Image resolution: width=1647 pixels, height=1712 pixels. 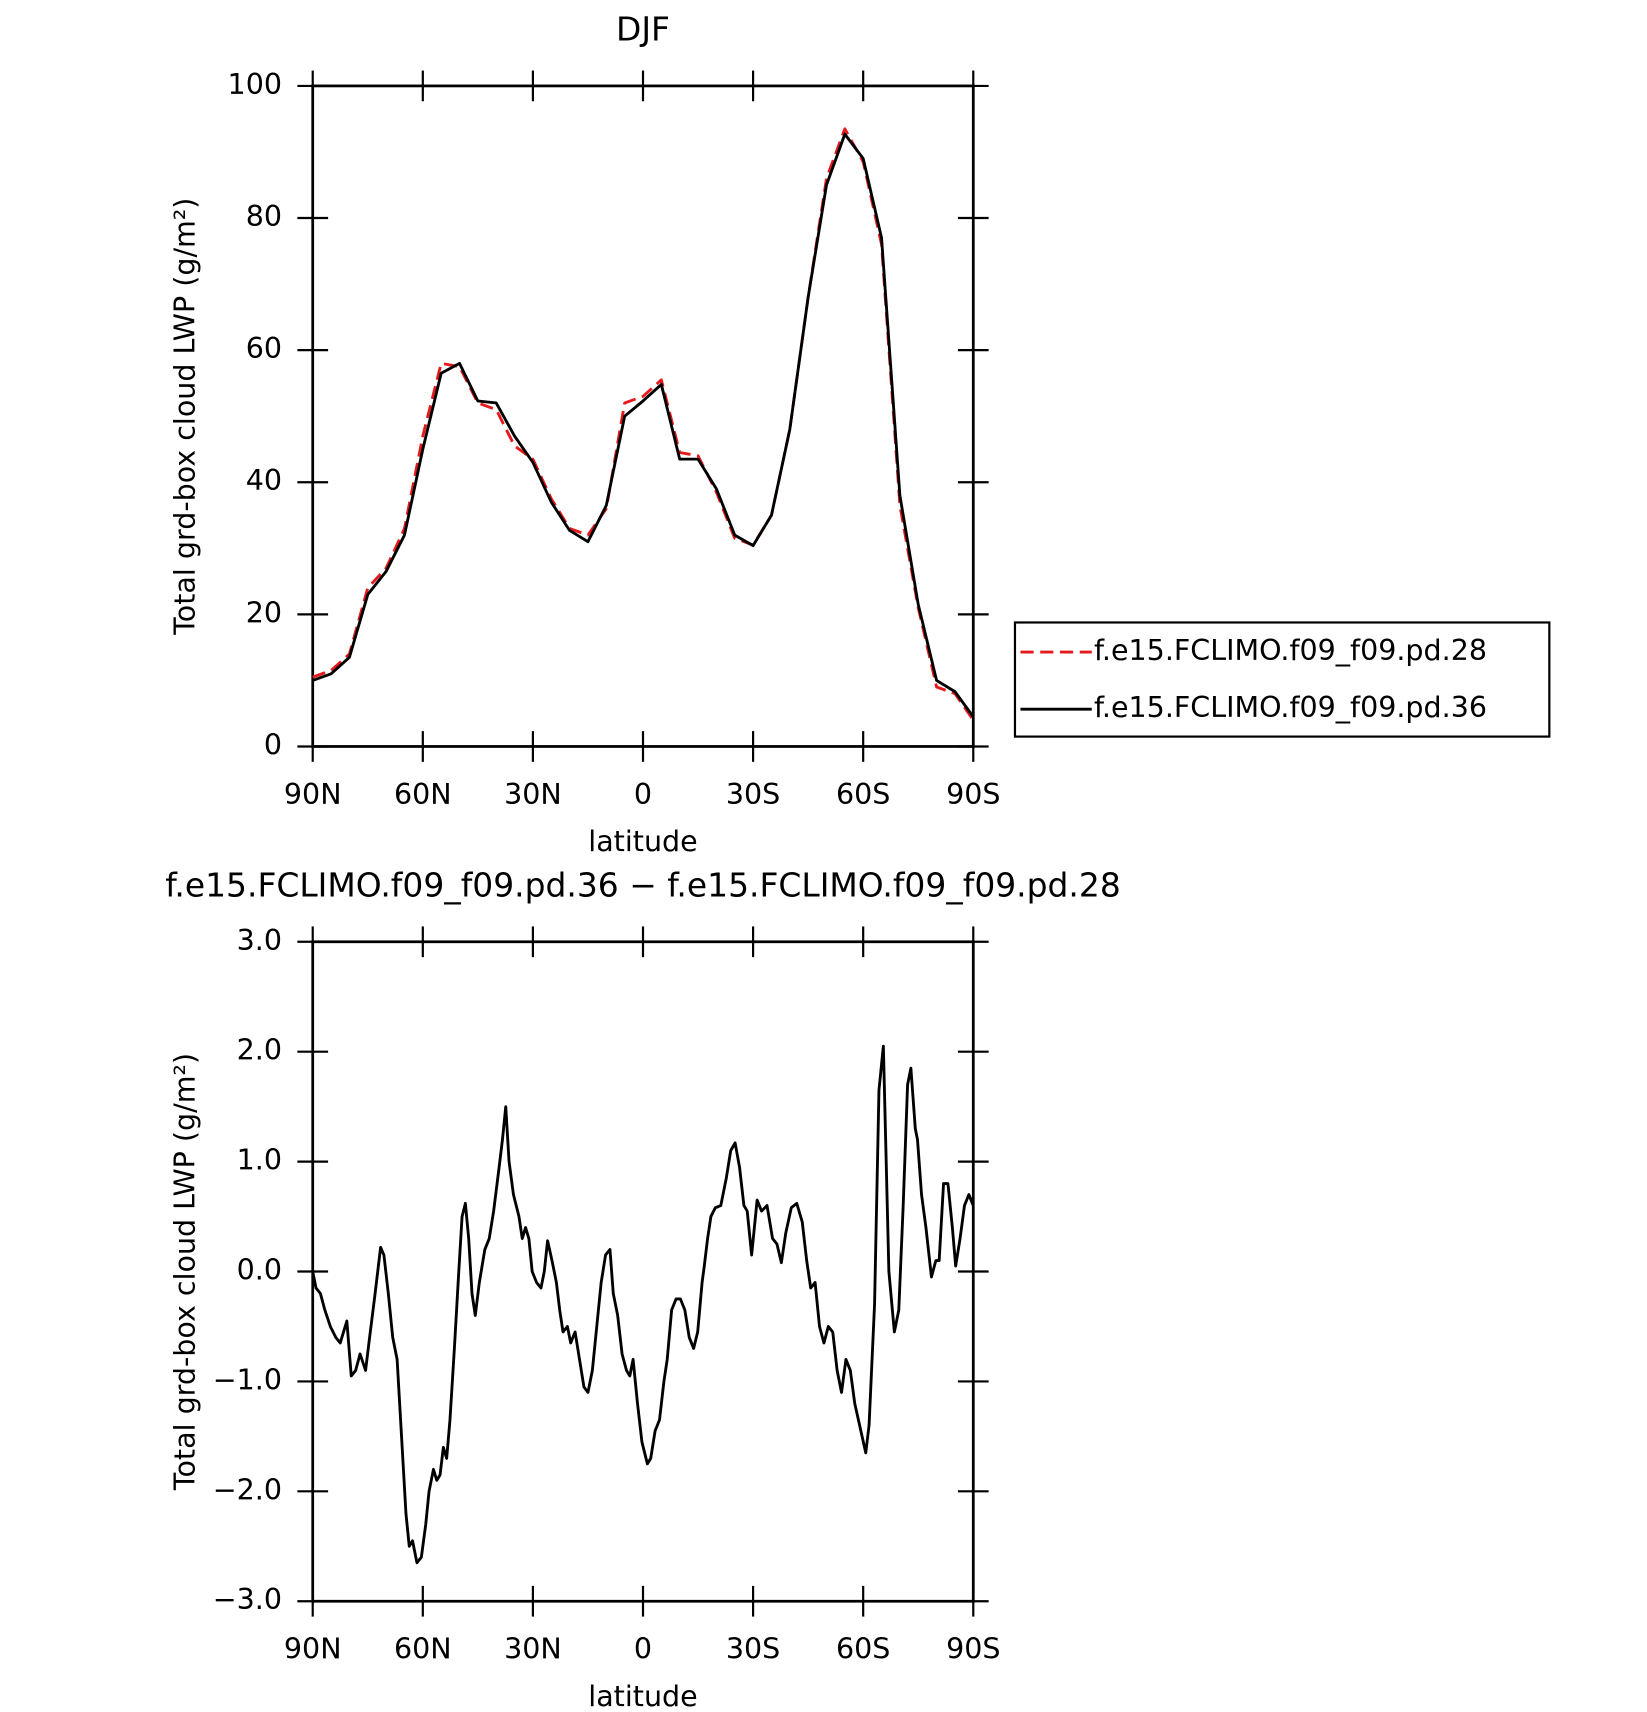 What do you see at coordinates (259, 1160) in the screenshot?
I see `y-tick-label: 1.0` at bounding box center [259, 1160].